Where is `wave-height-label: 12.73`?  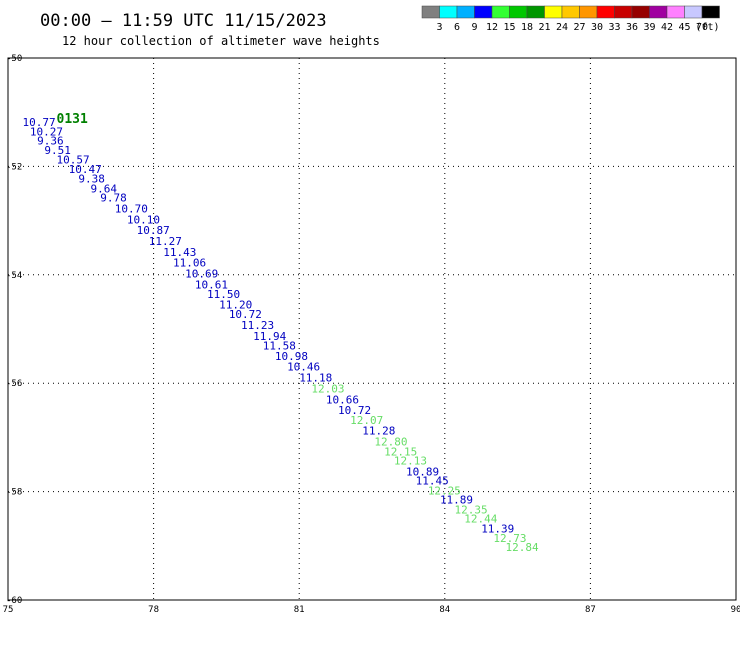
wave-height-label: 12.73 is located at coordinates (509, 538).